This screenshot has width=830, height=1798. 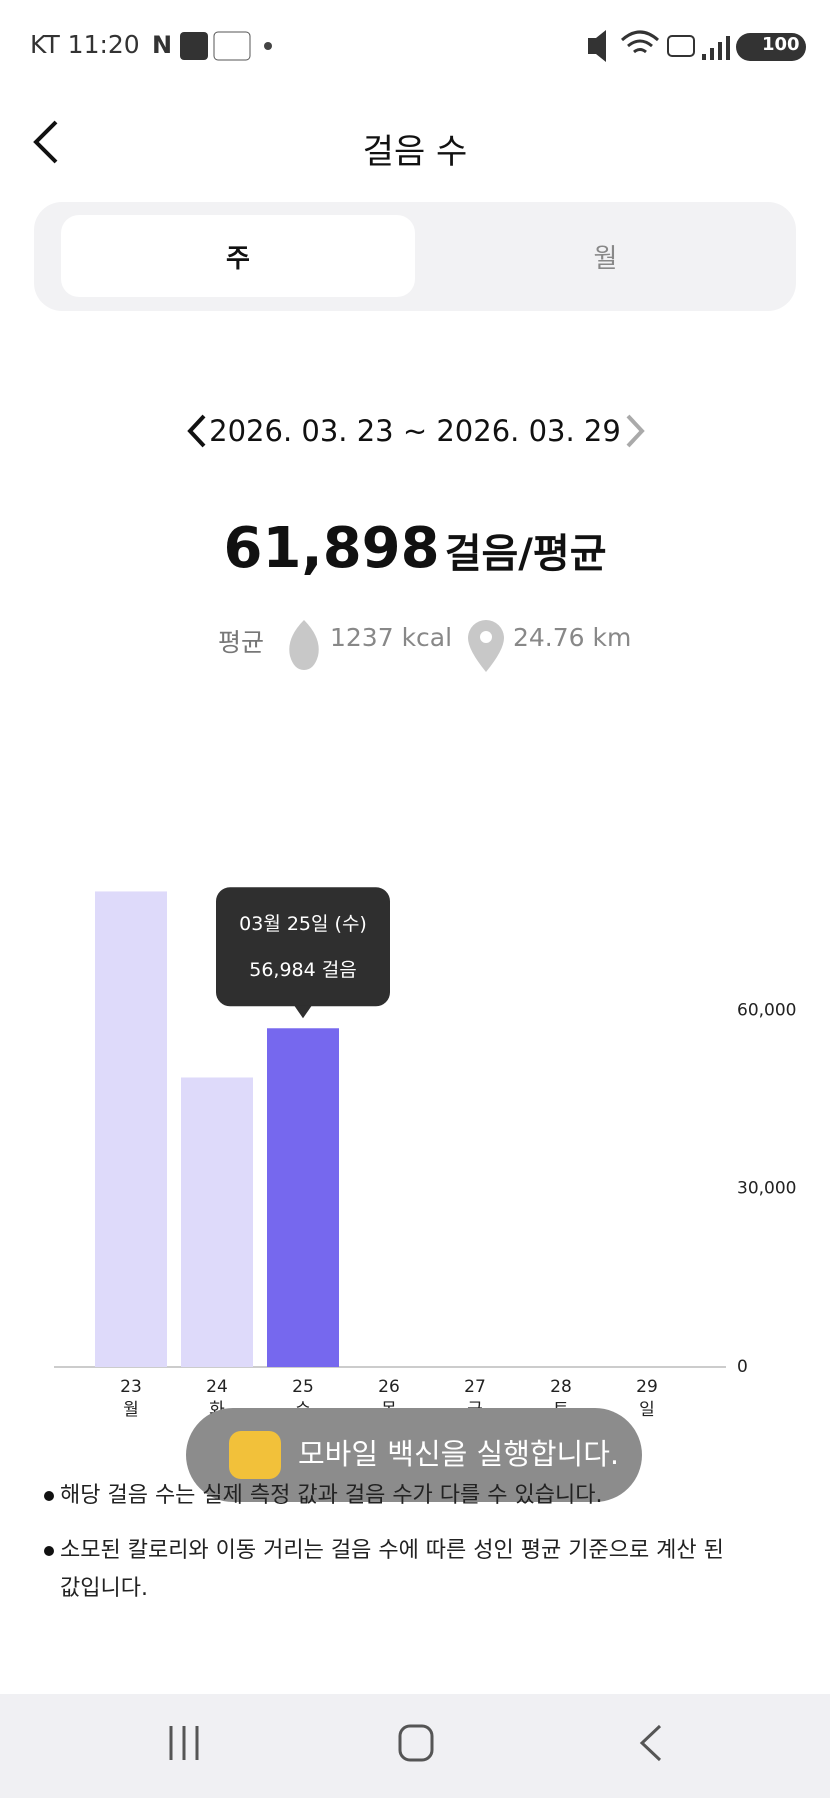 I want to click on hd-icon, so click(x=681, y=46).